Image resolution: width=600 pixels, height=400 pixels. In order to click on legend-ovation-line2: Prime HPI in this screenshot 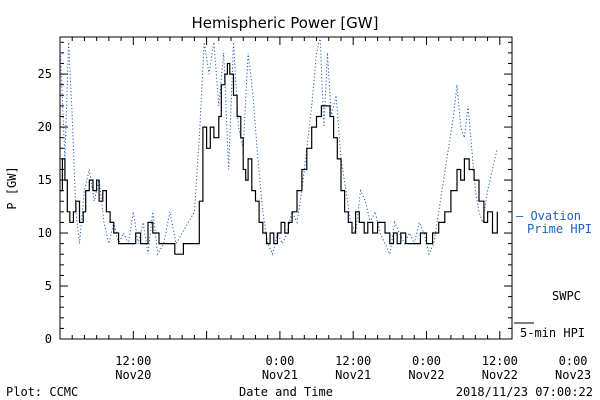, I will do `click(559, 229)`.